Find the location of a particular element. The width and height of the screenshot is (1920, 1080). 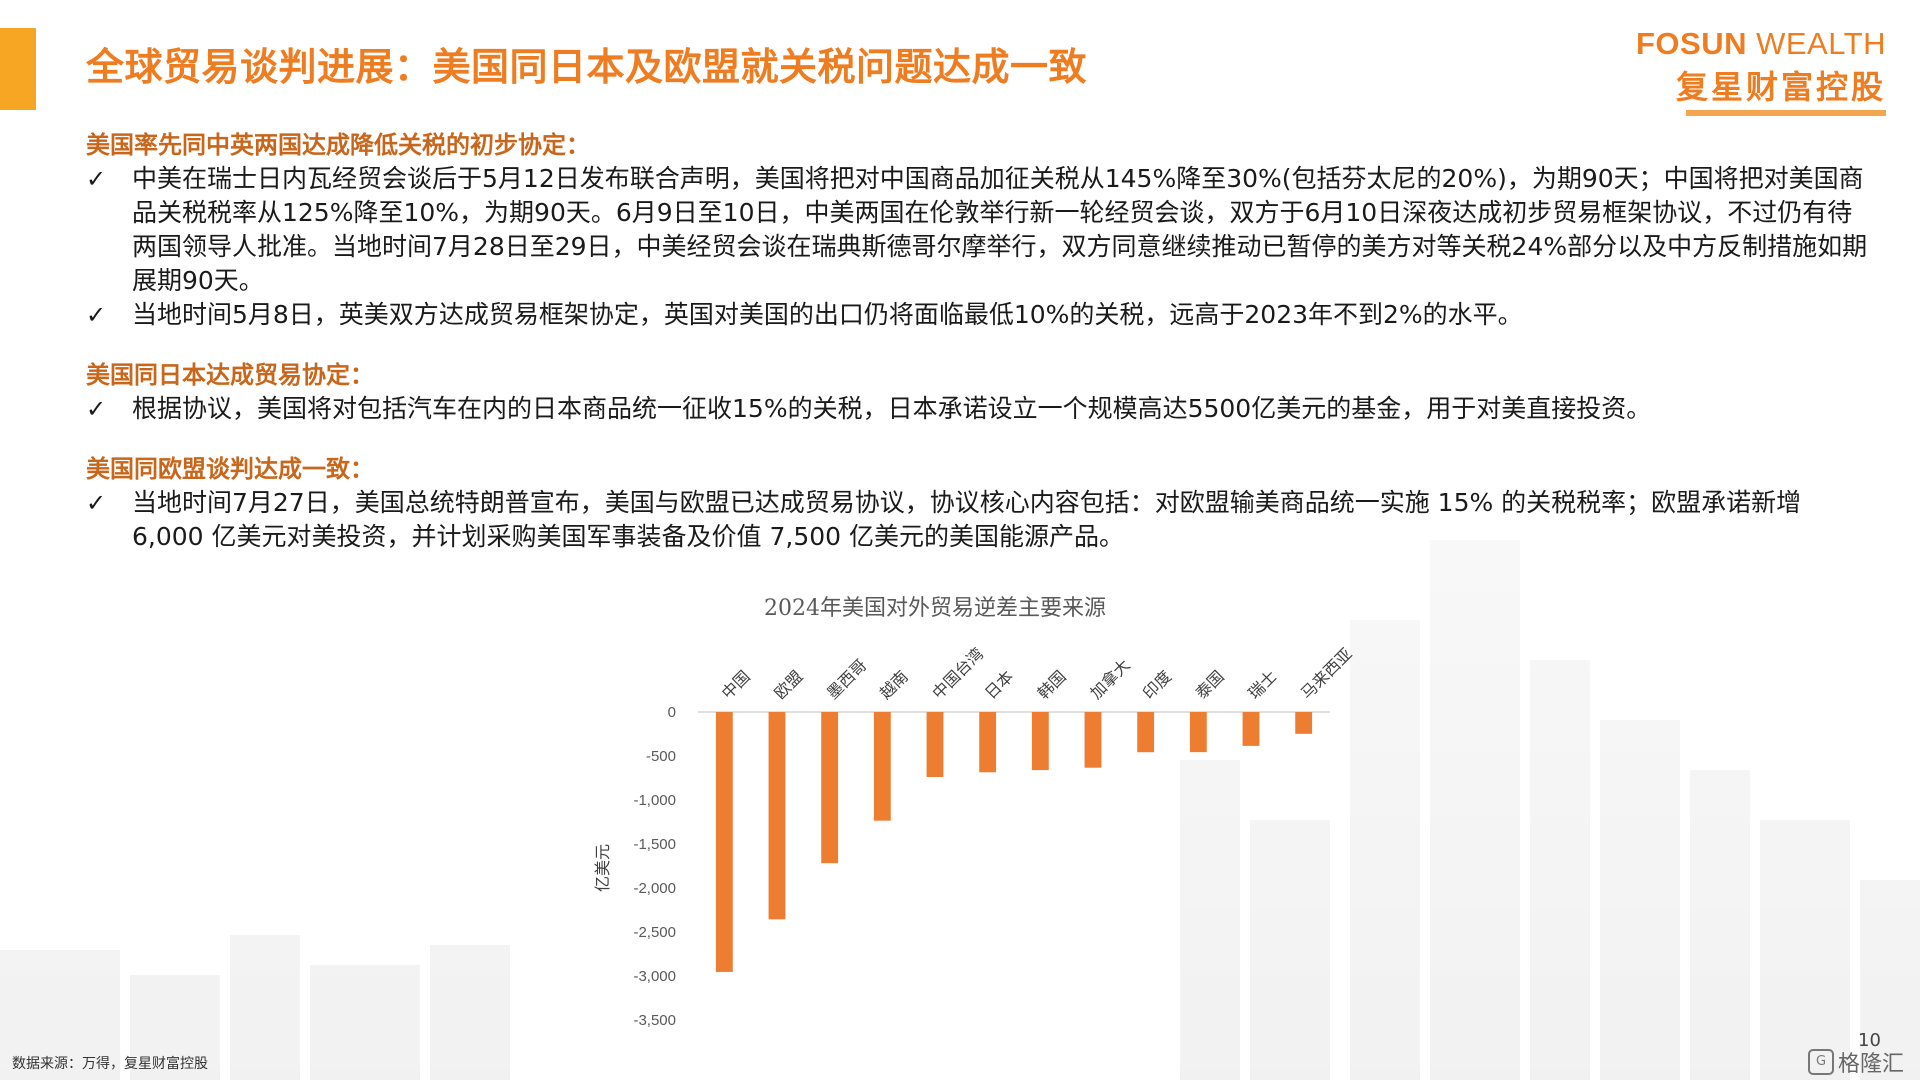

y-tick-label: -1,000 is located at coordinates (654, 800).